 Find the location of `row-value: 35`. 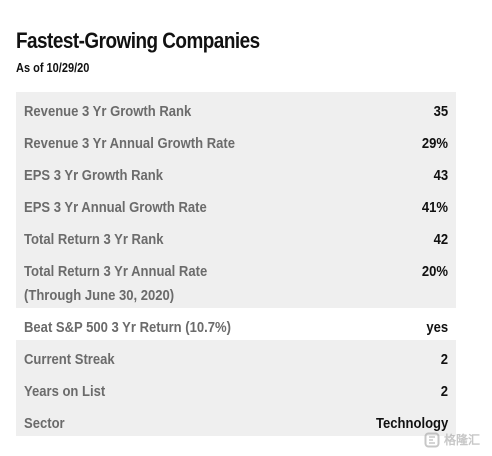

row-value: 35 is located at coordinates (440, 112).